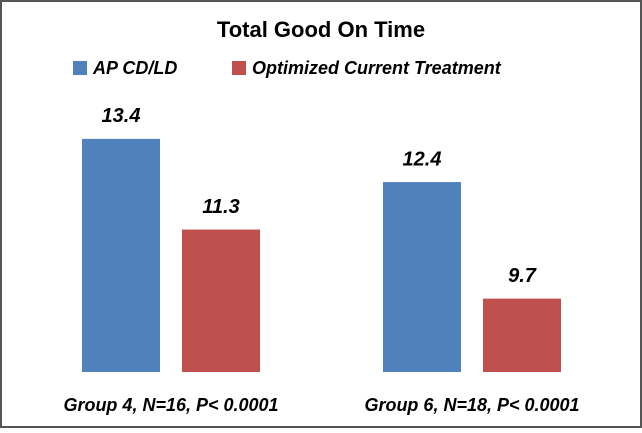 The image size is (642, 433). I want to click on chart-title: Total Good On Time, so click(321, 29).